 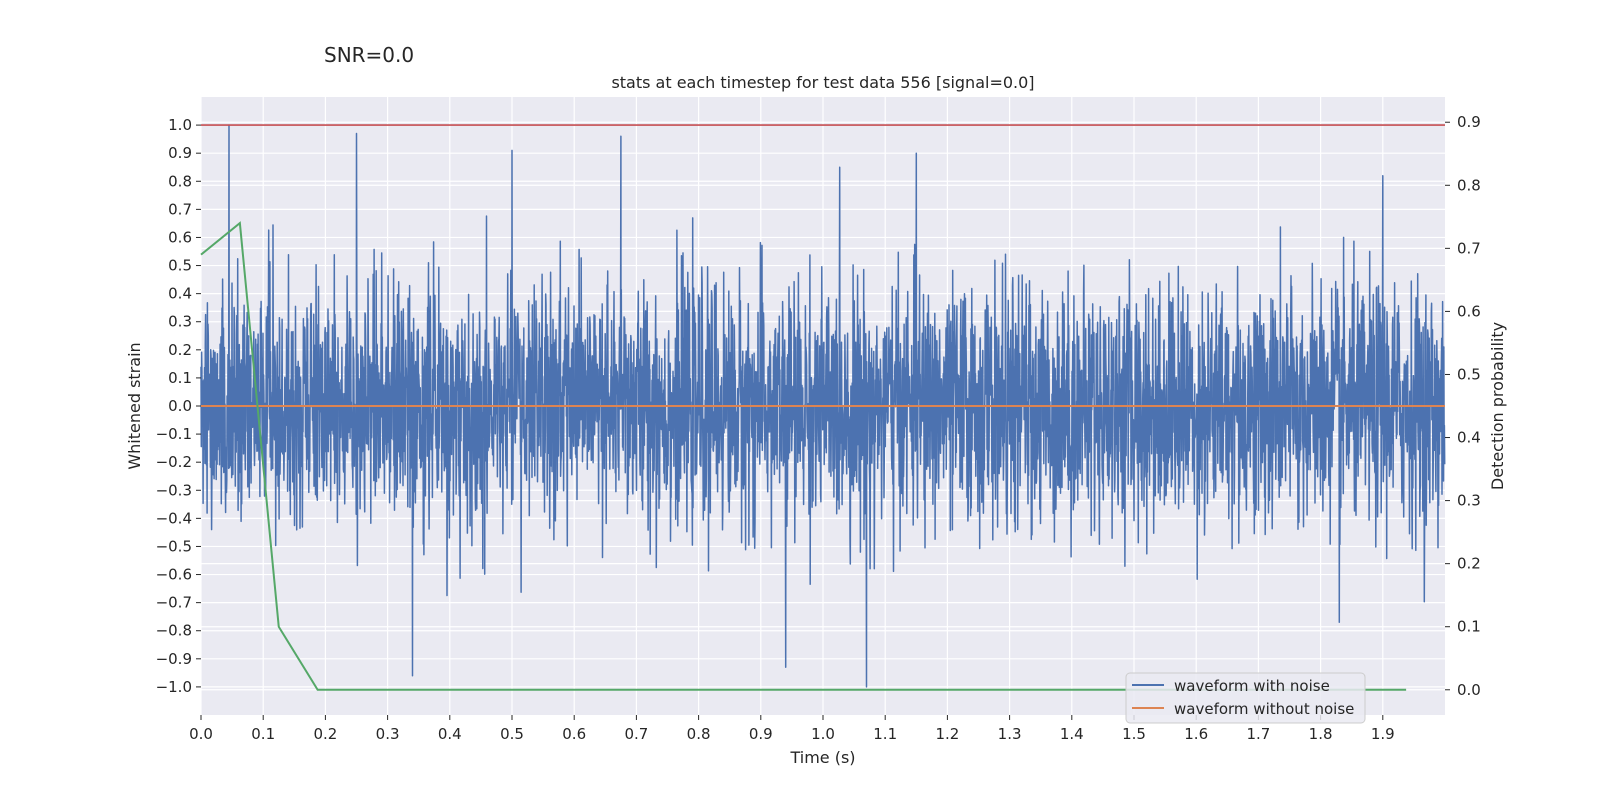 I want to click on y-tick-label: 0.5, so click(x=180, y=266).